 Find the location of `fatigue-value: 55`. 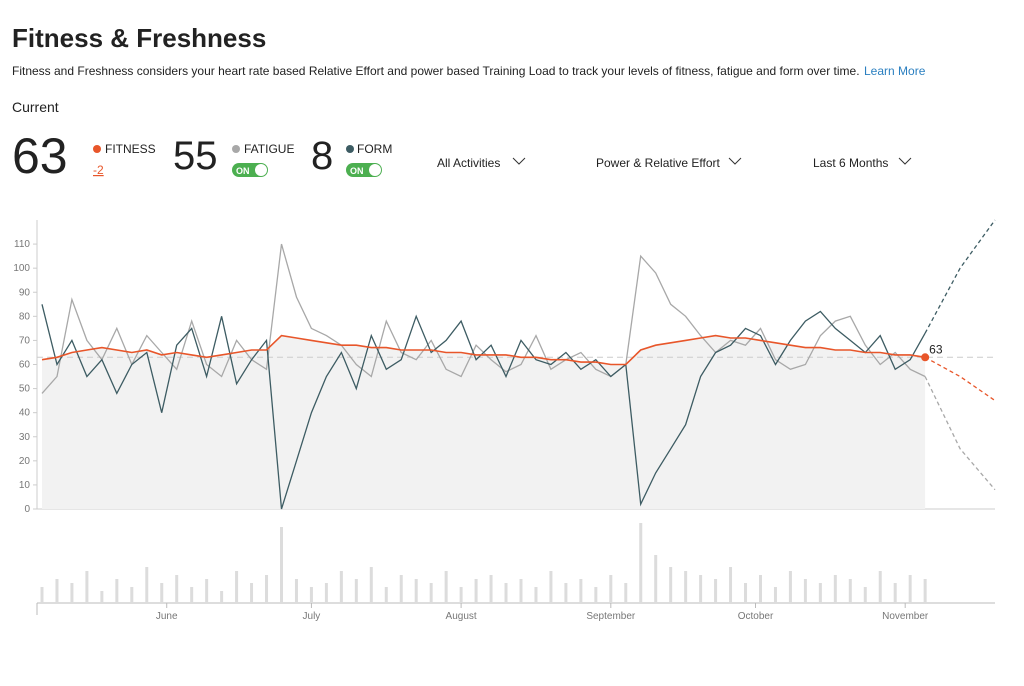

fatigue-value: 55 is located at coordinates (195, 156).